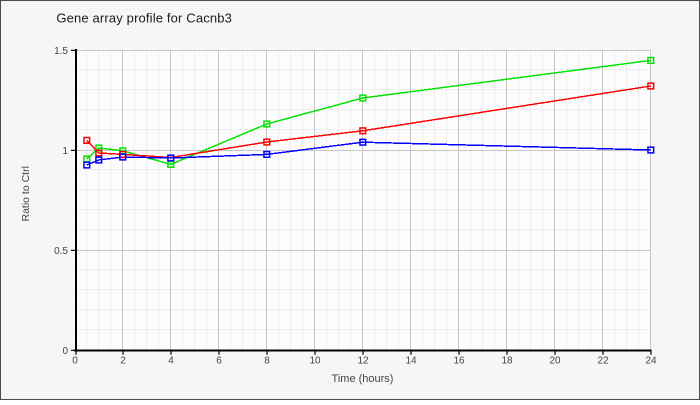 The image size is (700, 405). What do you see at coordinates (363, 379) in the screenshot?
I see `svg-text: Time (hours)` at bounding box center [363, 379].